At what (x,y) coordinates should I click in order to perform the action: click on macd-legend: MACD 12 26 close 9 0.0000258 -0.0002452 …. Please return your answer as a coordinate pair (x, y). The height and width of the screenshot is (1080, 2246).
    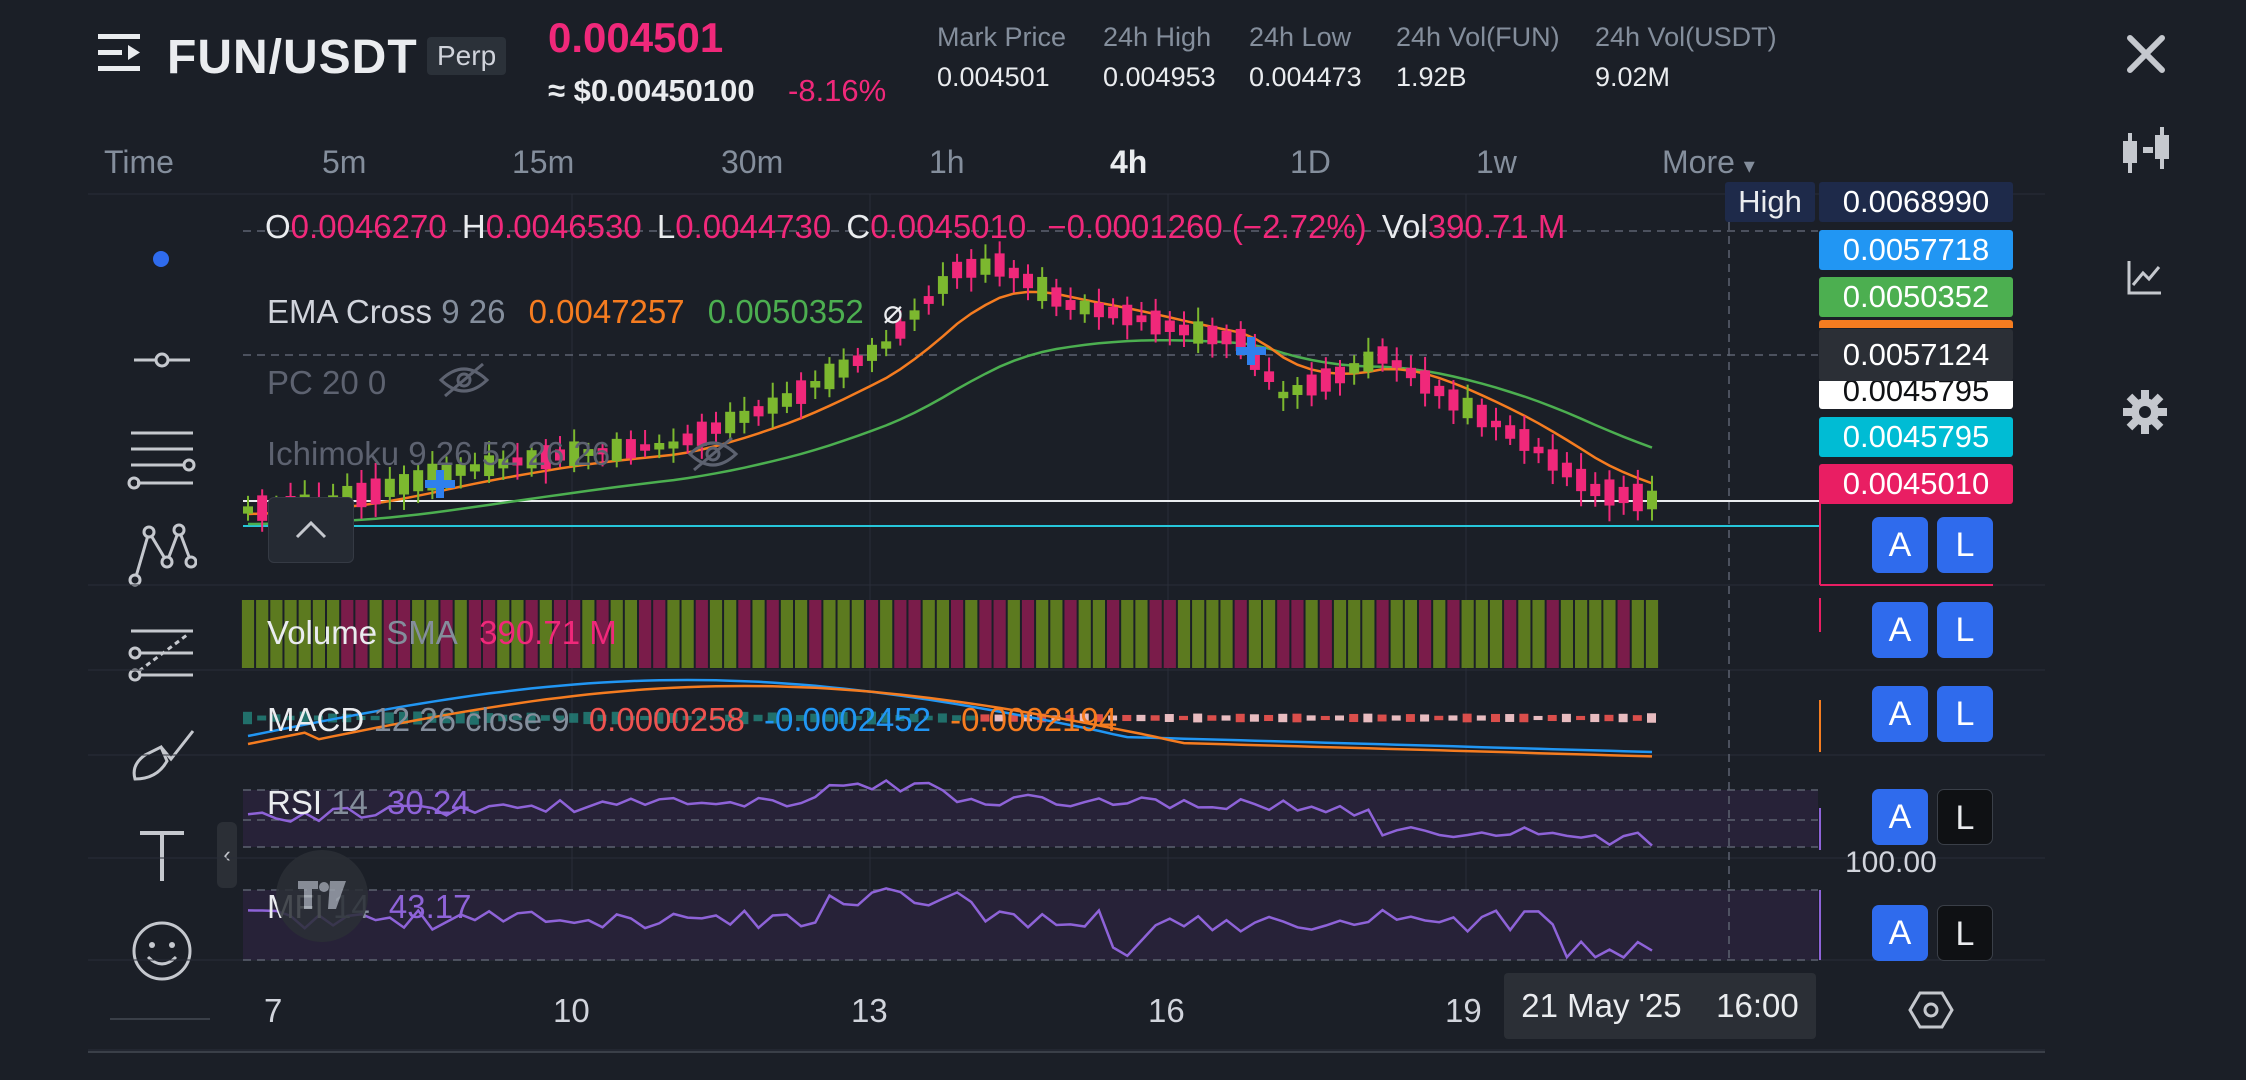
    Looking at the image, I should click on (692, 720).